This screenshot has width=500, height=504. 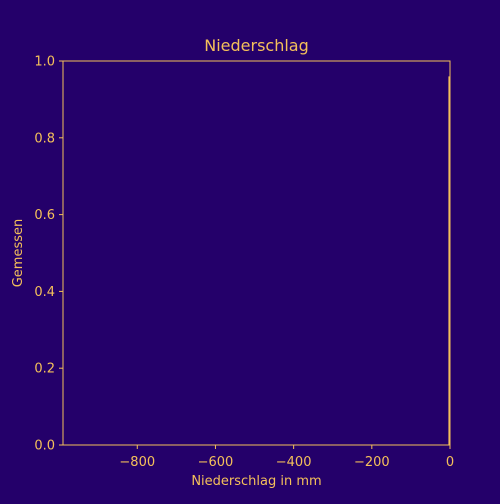 I want to click on y-tick-label: 1.0, so click(x=44, y=62).